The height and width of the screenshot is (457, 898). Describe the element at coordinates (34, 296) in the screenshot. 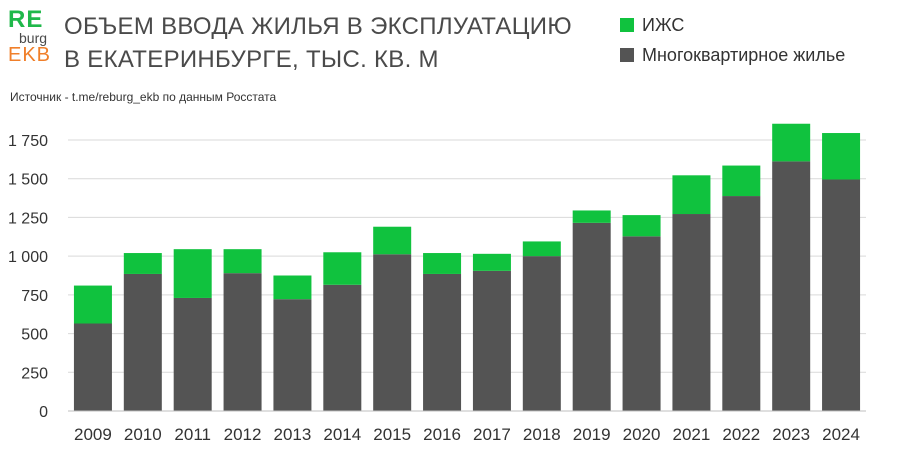

I see `y-tick-label: 750` at that location.